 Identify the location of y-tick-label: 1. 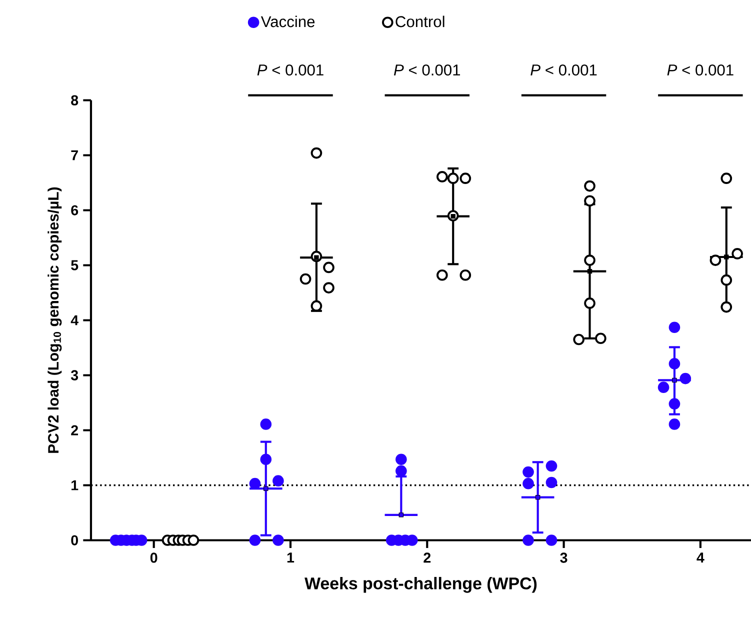
(75, 485).